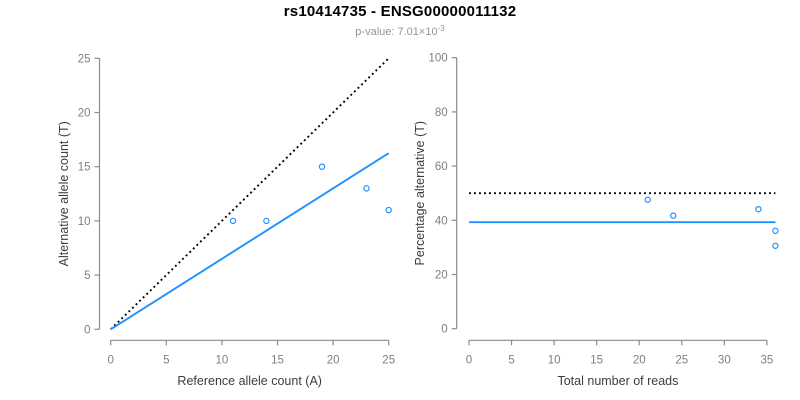 The image size is (800, 400). What do you see at coordinates (438, 59) in the screenshot?
I see `y-tick-label: 100` at bounding box center [438, 59].